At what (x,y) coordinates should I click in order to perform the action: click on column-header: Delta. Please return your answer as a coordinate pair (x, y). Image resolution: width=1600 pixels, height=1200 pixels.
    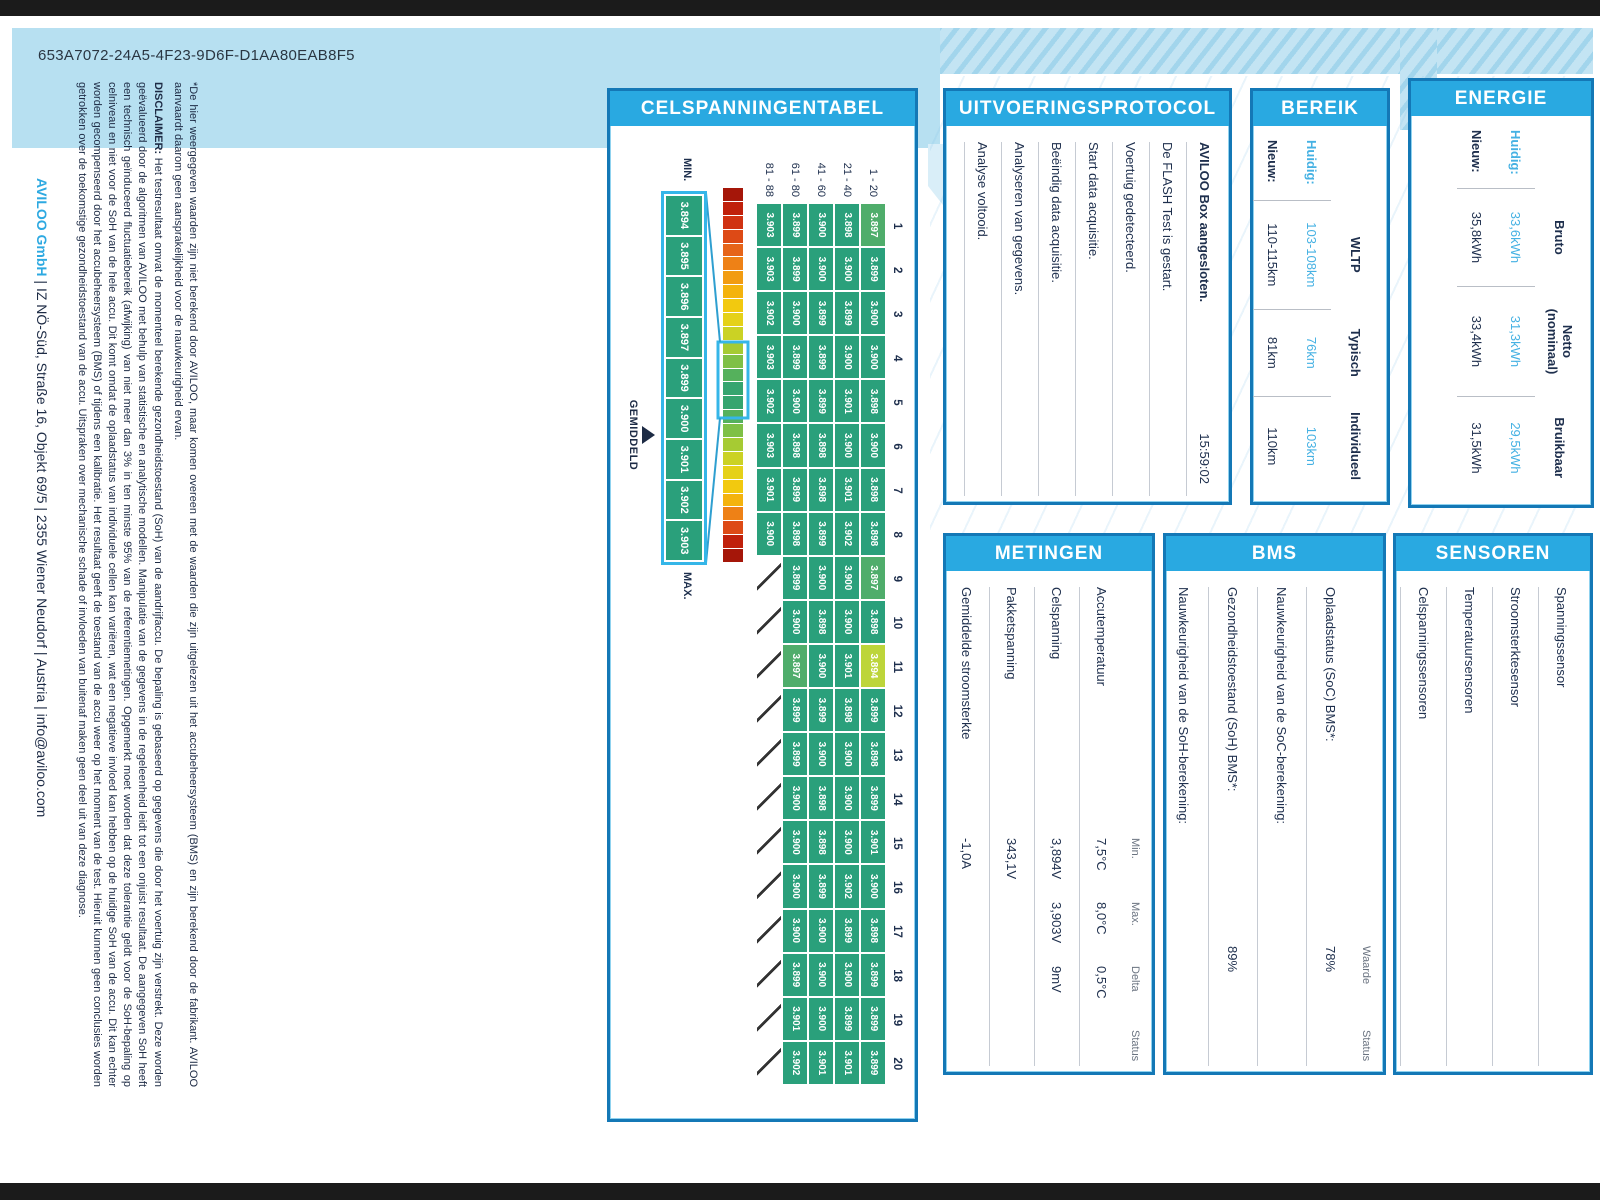
    Looking at the image, I should click on (1135, 979).